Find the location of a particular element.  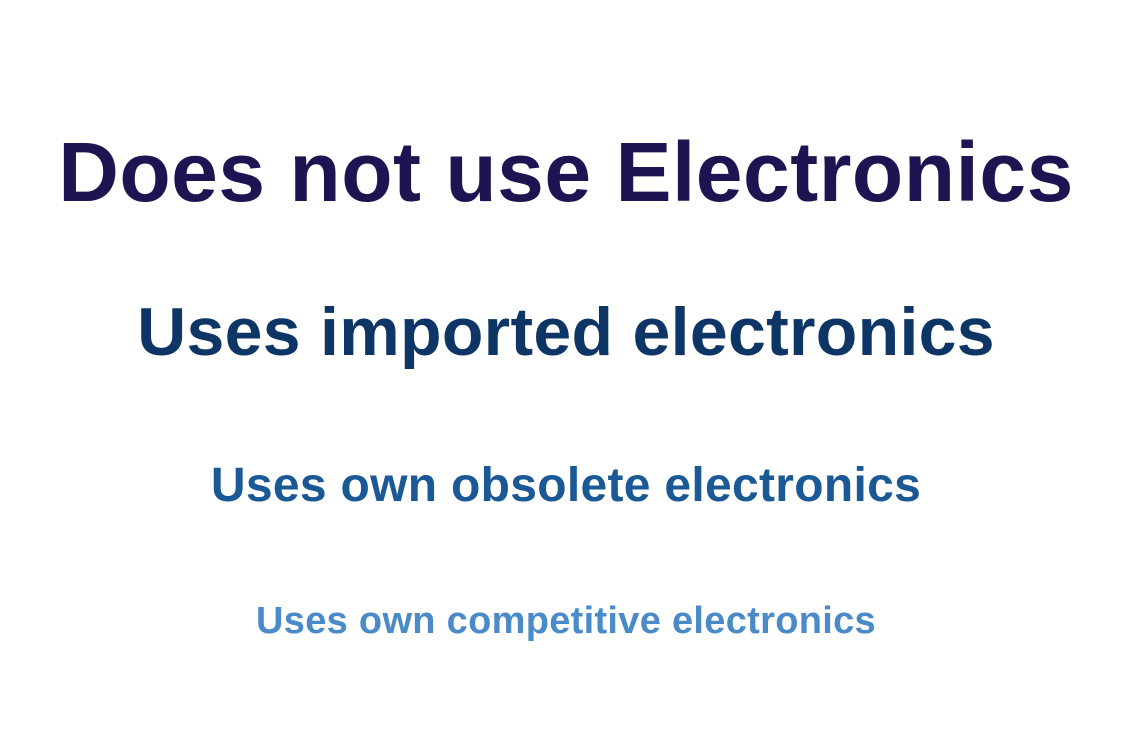

line-no-electronics: Does not use Electronics is located at coordinates (566, 172).